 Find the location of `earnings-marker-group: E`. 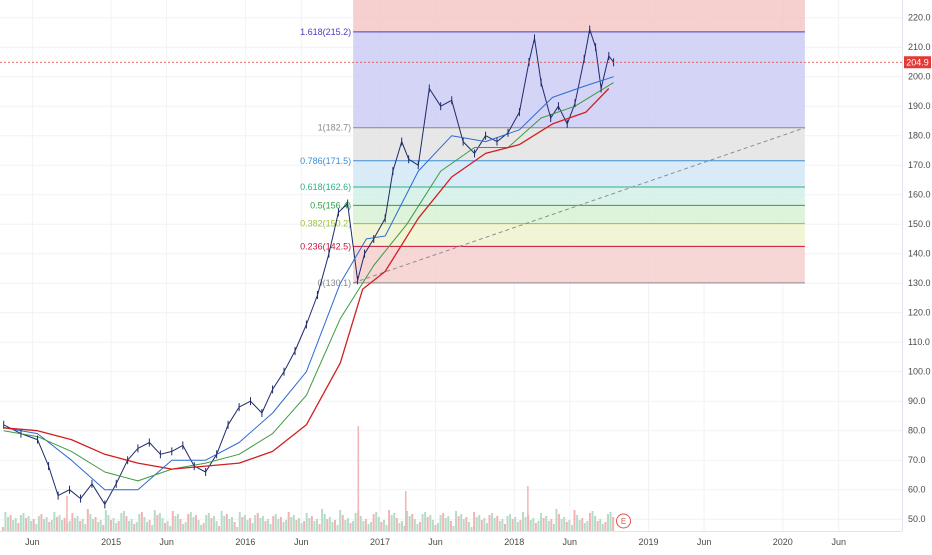

earnings-marker-group: E is located at coordinates (624, 521).